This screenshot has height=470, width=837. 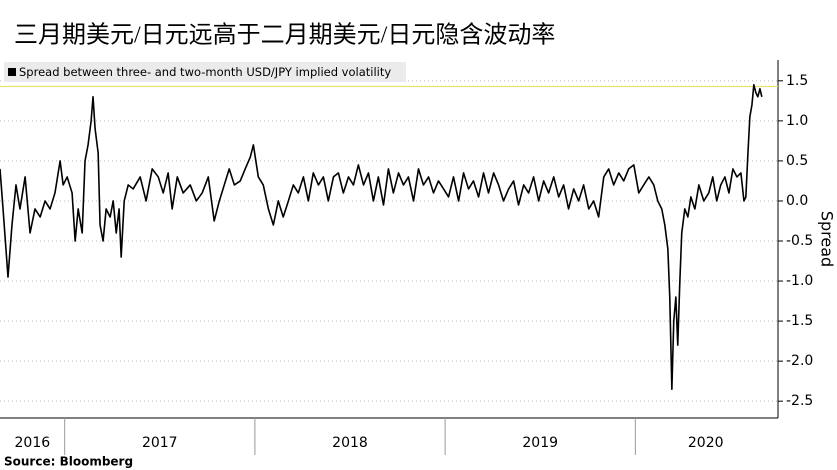 I want to click on x-tick-label: 2016, so click(x=33, y=443).